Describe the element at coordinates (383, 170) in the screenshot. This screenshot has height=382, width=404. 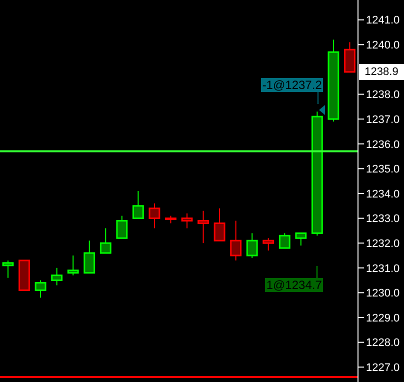
I see `y-tick-label: 1235.0` at that location.